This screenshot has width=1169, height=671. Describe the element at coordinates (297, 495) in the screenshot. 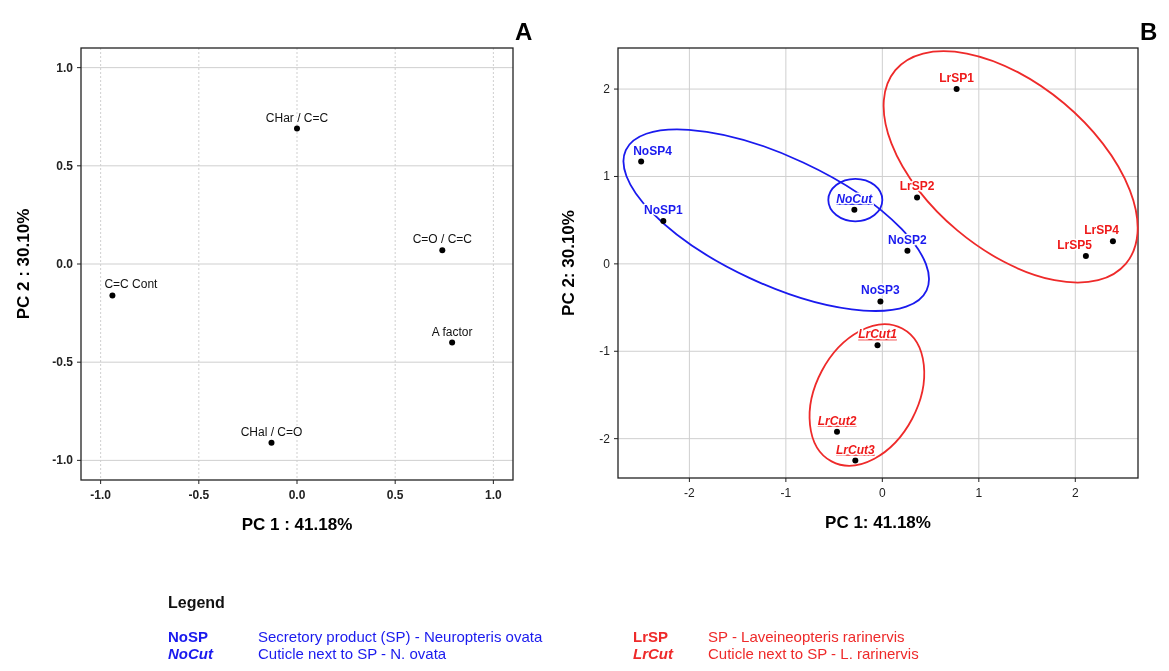

I see `x-tick-label: 0.0` at that location.